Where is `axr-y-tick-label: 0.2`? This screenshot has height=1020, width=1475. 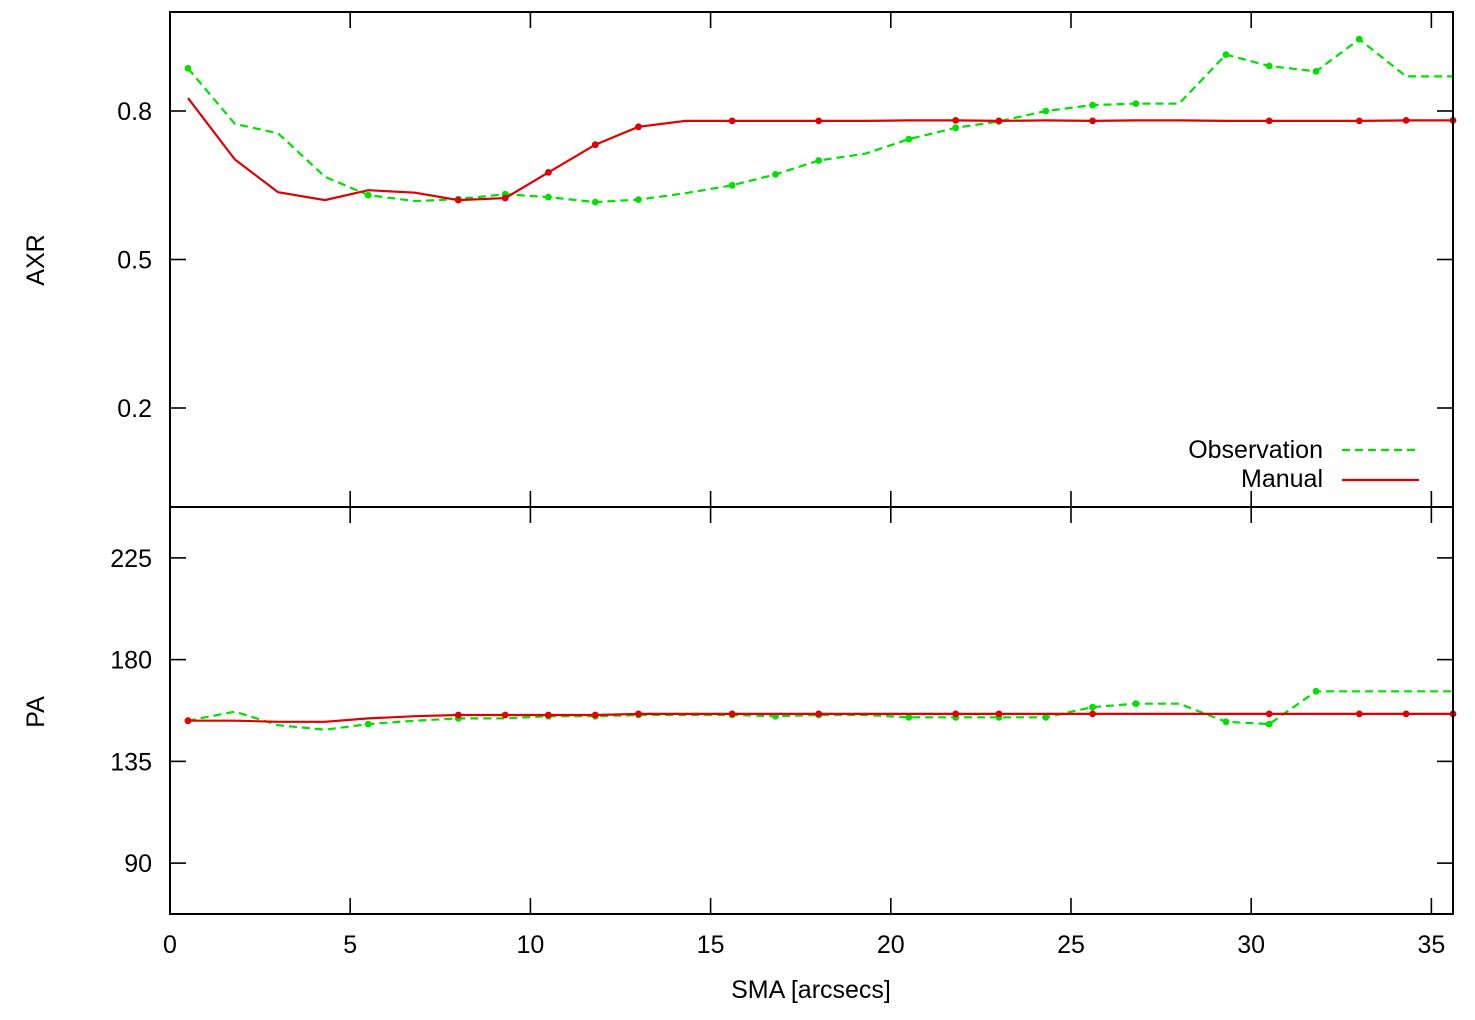 axr-y-tick-label: 0.2 is located at coordinates (134, 409).